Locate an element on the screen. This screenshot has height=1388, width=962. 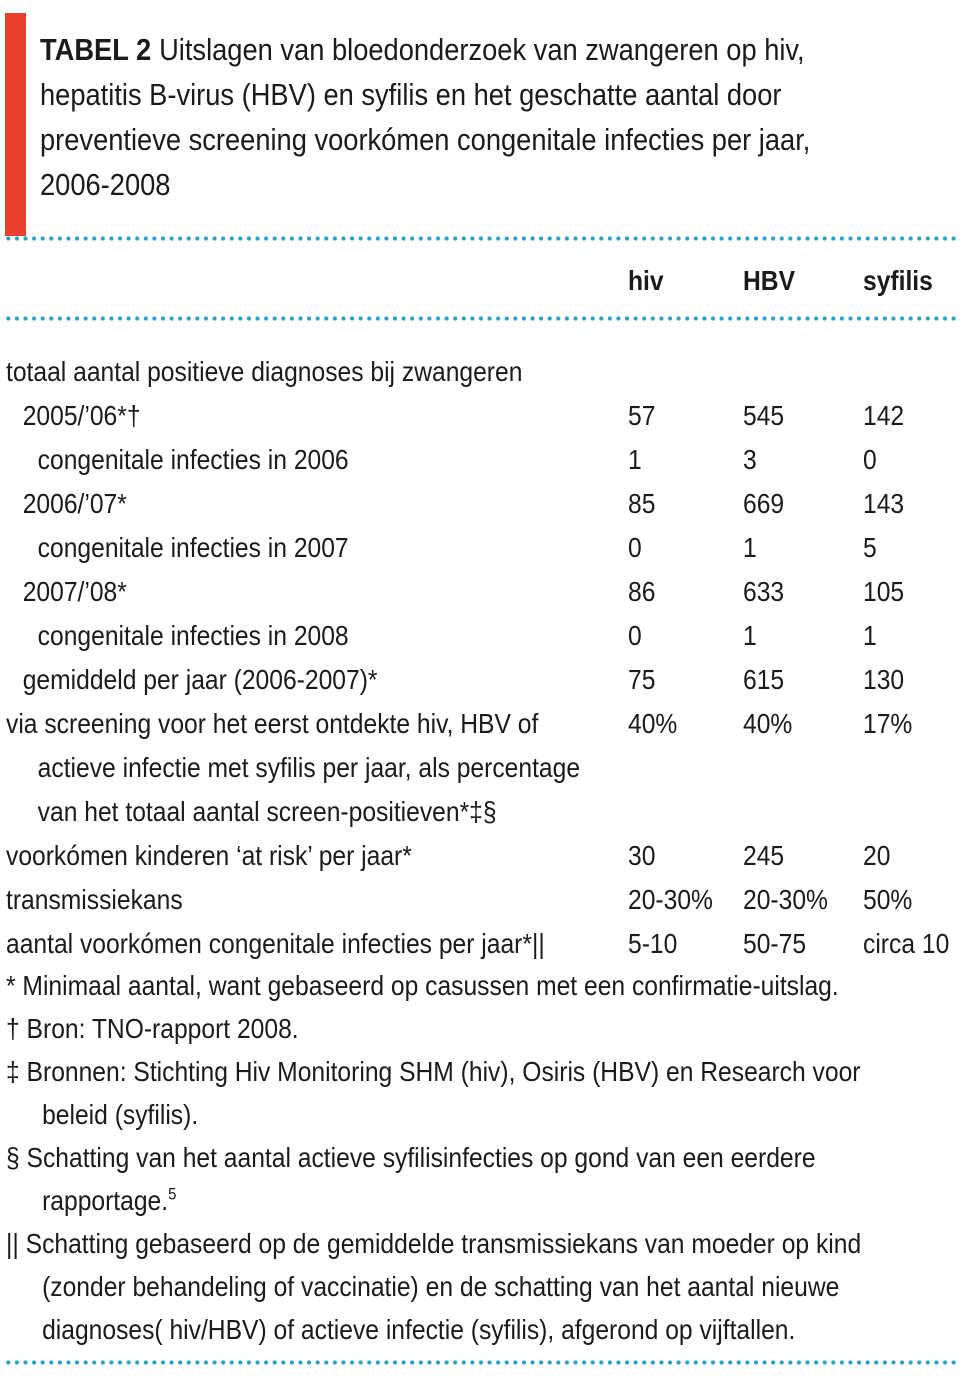
footnote-section-line-2: rapportage.5 is located at coordinates (424, 1200).